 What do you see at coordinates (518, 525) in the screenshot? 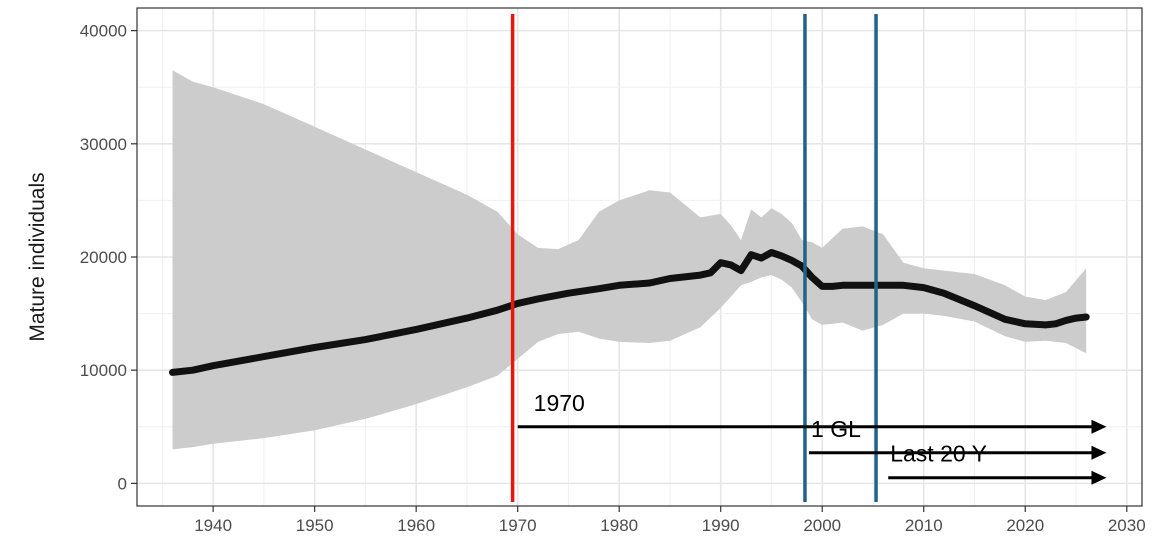
I see `x-tick-label: 1970` at bounding box center [518, 525].